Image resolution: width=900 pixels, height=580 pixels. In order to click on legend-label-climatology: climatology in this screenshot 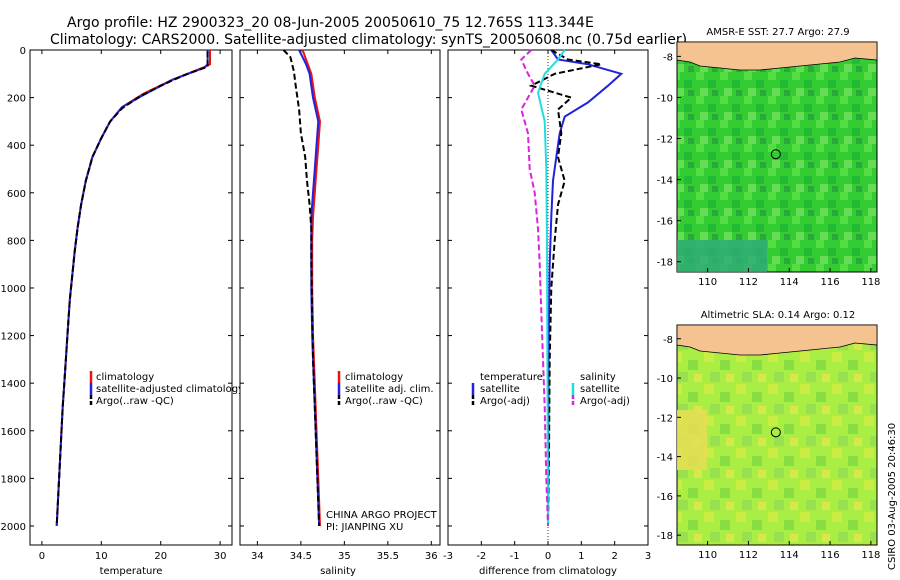, I will do `click(125, 377)`.